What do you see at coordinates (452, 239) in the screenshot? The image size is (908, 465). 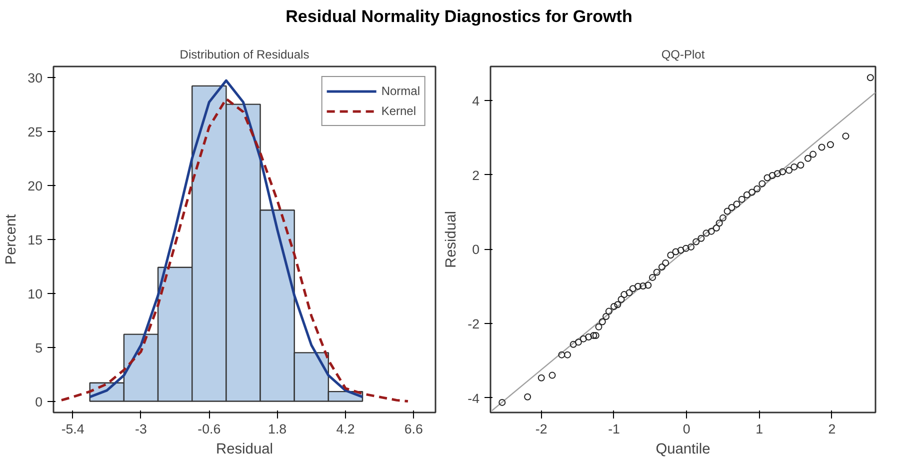 I see `y-axis-title: Residual` at bounding box center [452, 239].